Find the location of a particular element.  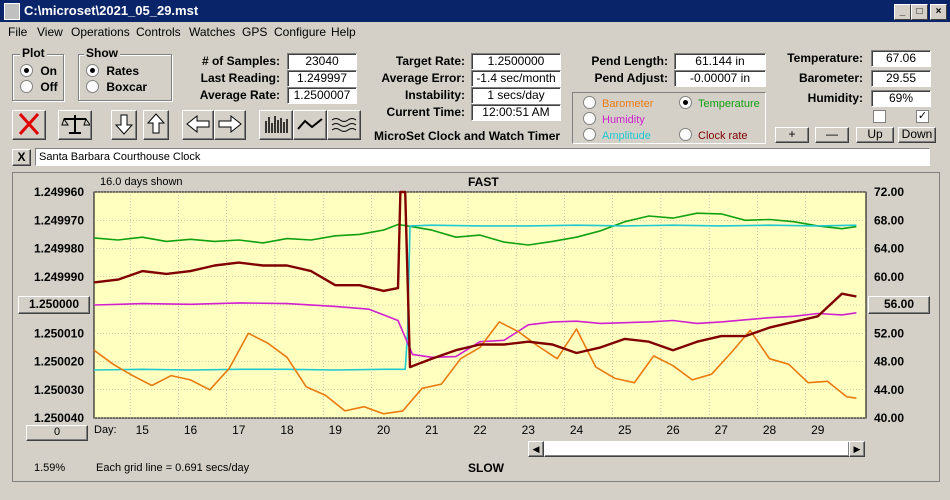

center-temp-button: 56.00 is located at coordinates (899, 305).